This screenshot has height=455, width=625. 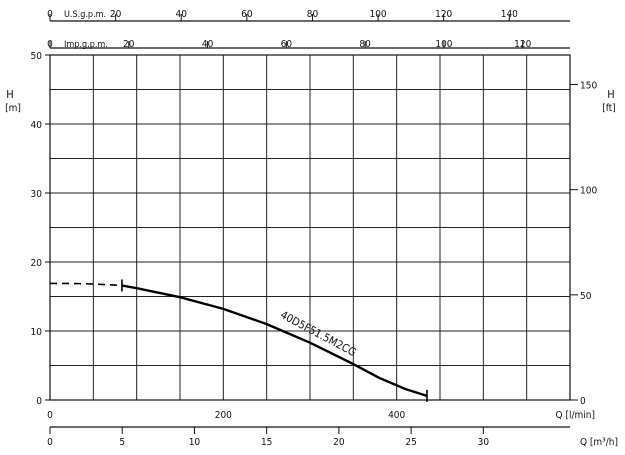 What do you see at coordinates (247, 14) in the screenshot?
I see `usgpm-axis-tick-label: 60` at bounding box center [247, 14].